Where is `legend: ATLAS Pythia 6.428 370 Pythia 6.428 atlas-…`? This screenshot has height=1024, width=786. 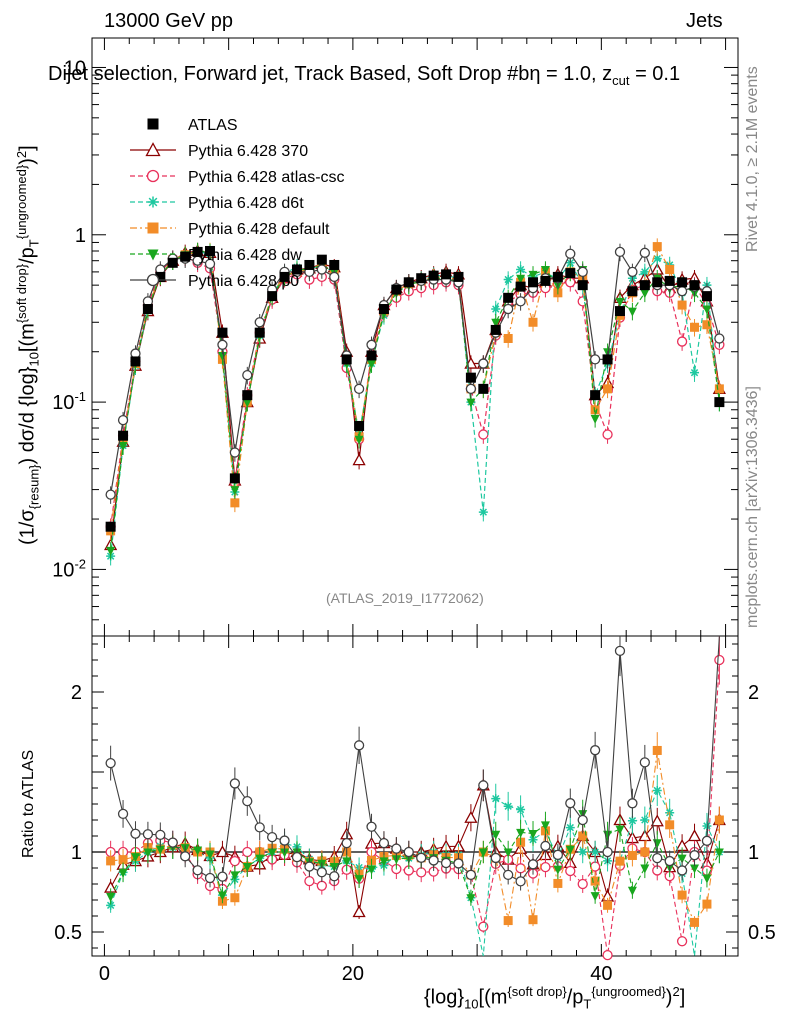 legend: ATLAS Pythia 6.428 370 Pythia 6.428 atlas-… is located at coordinates (237, 203).